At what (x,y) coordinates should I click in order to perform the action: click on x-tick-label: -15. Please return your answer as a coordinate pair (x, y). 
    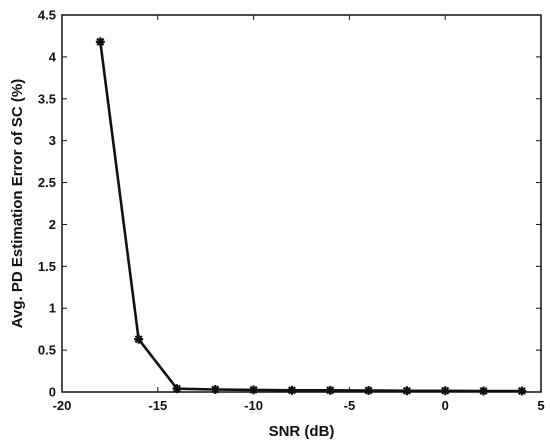
    Looking at the image, I should click on (157, 405).